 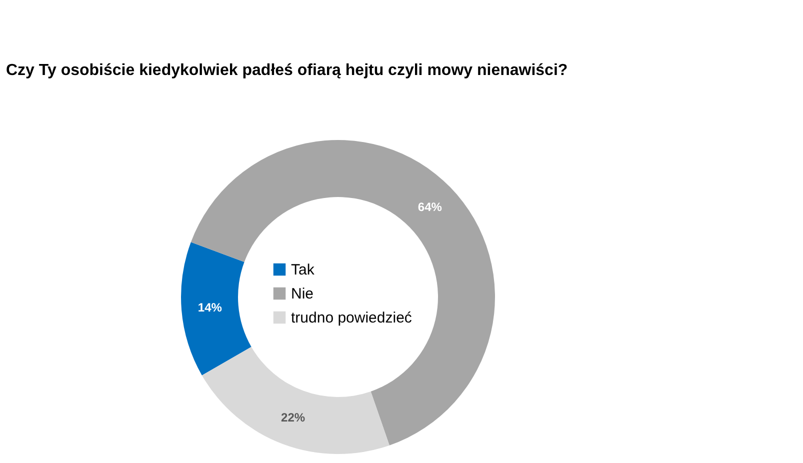 What do you see at coordinates (302, 294) in the screenshot?
I see `legend-label: Nie` at bounding box center [302, 294].